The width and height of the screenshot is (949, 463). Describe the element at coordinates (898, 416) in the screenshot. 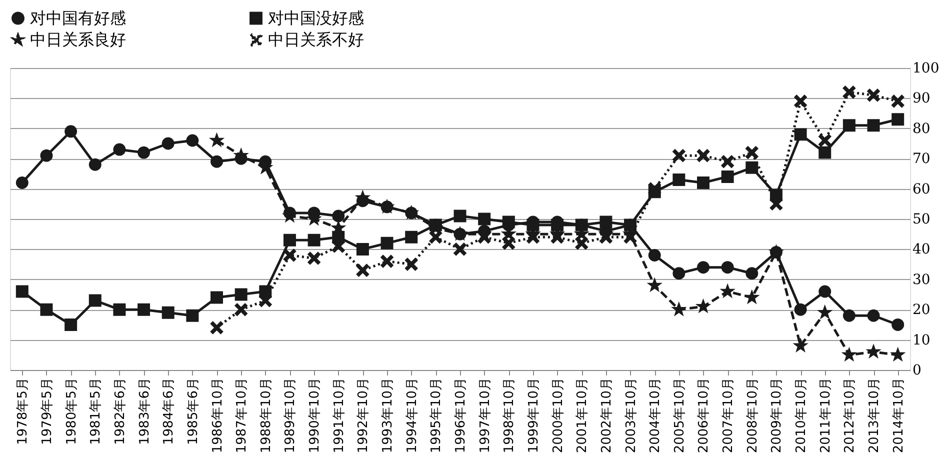

I see `x-tick-label: 2014年10月` at that location.